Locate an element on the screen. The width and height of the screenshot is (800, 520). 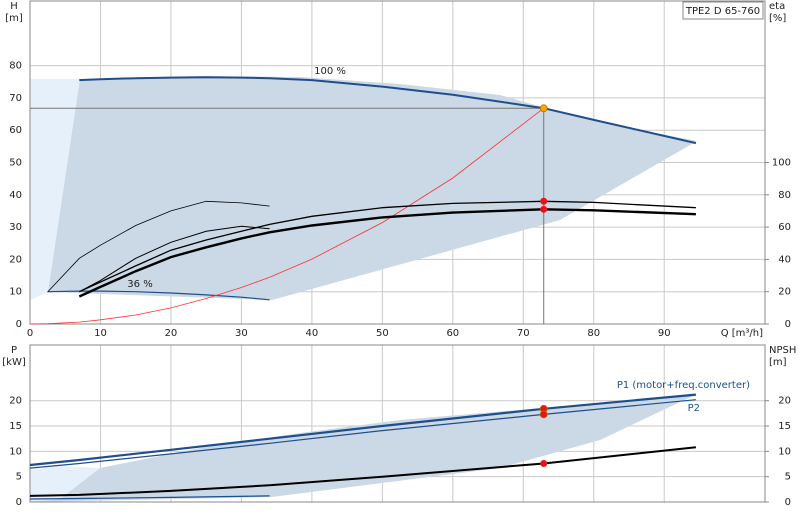
y2-tick-label: 80 is located at coordinates (784, 195).